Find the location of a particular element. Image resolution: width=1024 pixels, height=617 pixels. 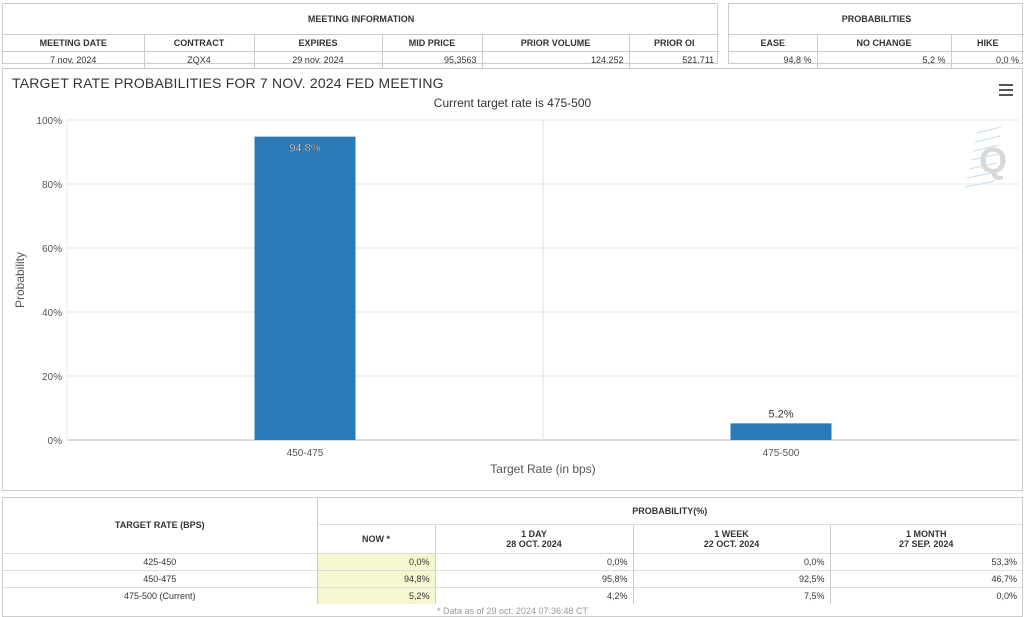

table-row: 475-500 (Current) 5,2% 4,2% 7,5% 0,0% is located at coordinates (512, 595).